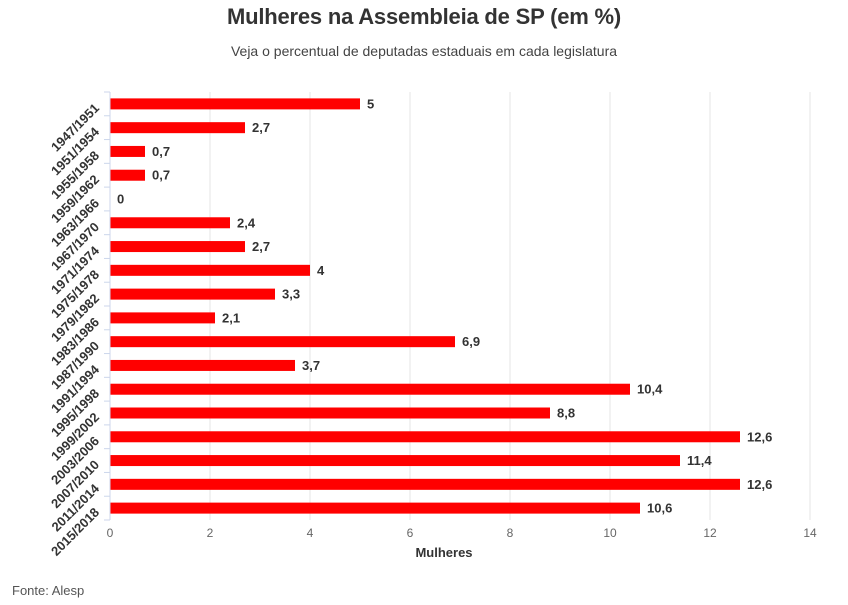 The width and height of the screenshot is (848, 605). Describe the element at coordinates (120, 199) in the screenshot. I see `value-label: 0` at that location.